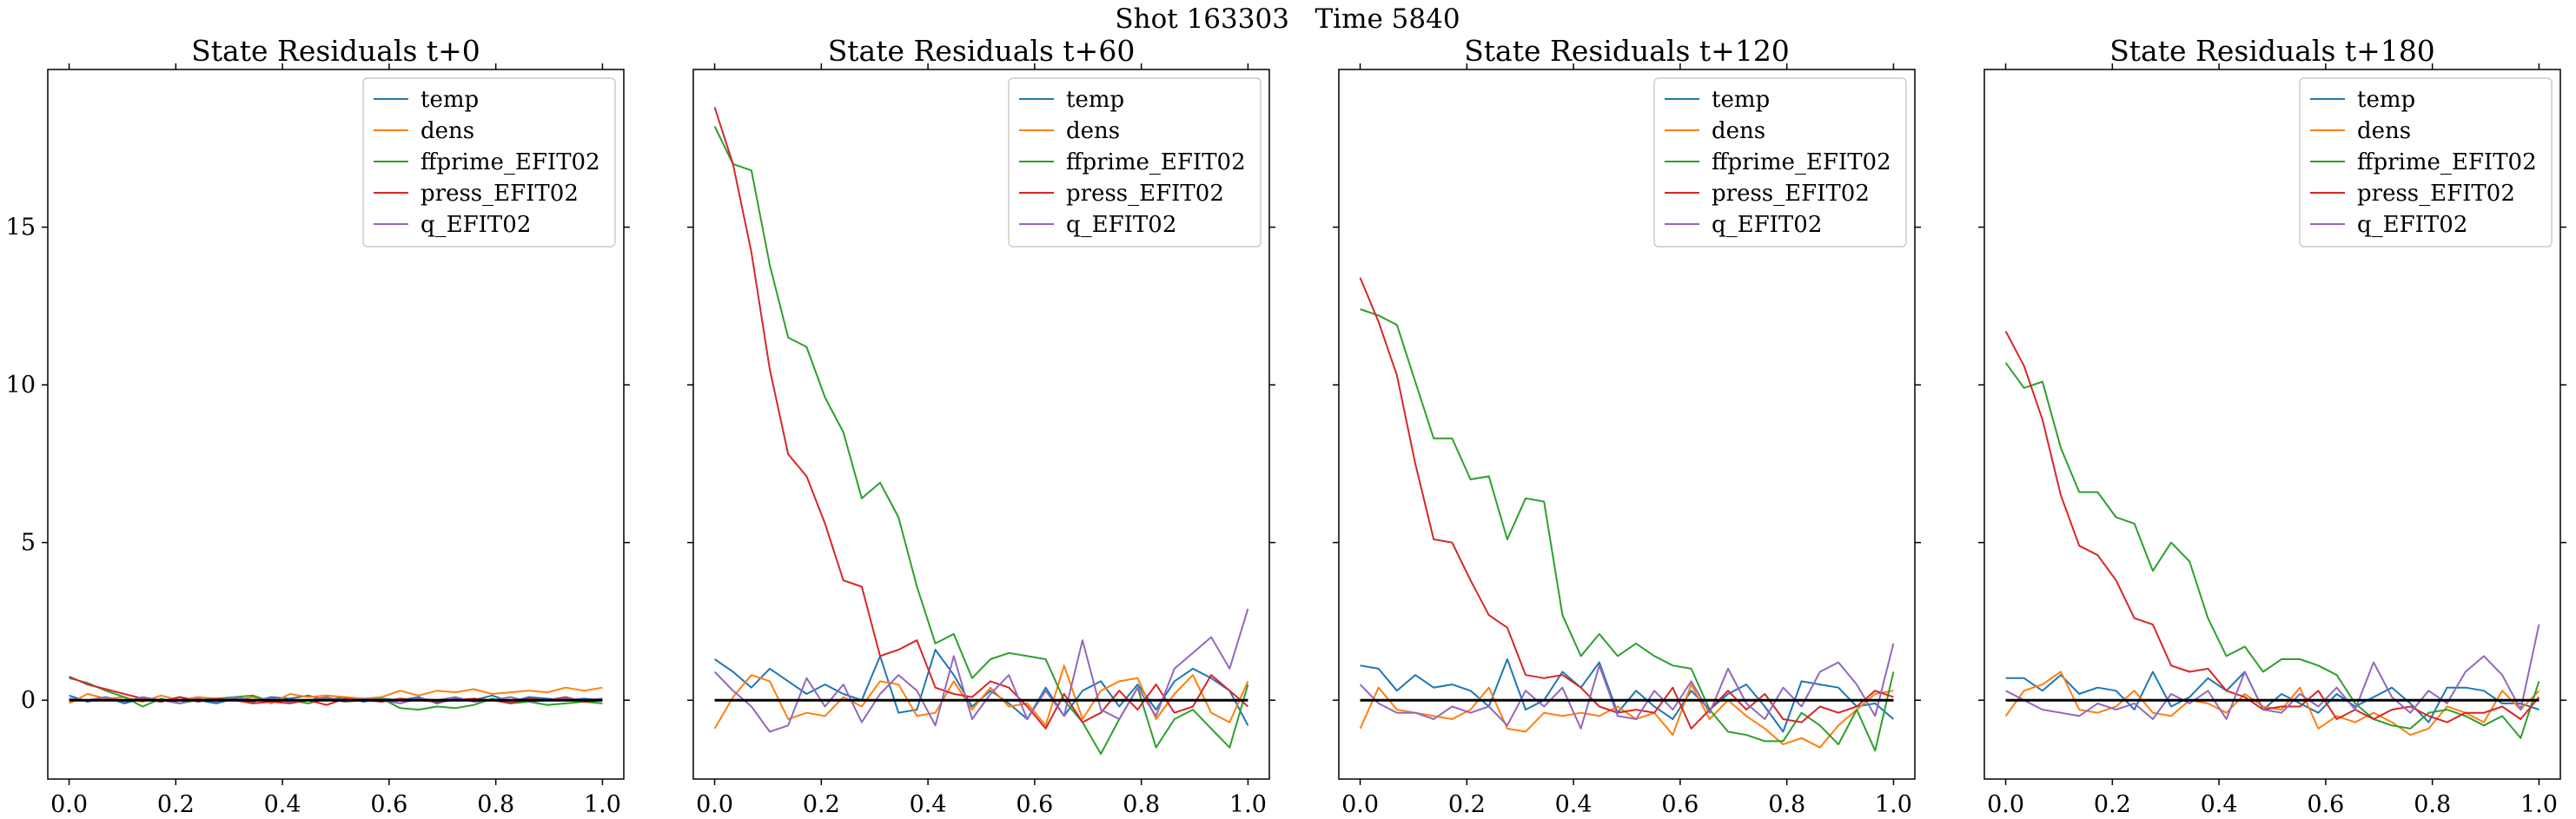  I want to click on subplot-title: State Residuals t+60, so click(982, 51).